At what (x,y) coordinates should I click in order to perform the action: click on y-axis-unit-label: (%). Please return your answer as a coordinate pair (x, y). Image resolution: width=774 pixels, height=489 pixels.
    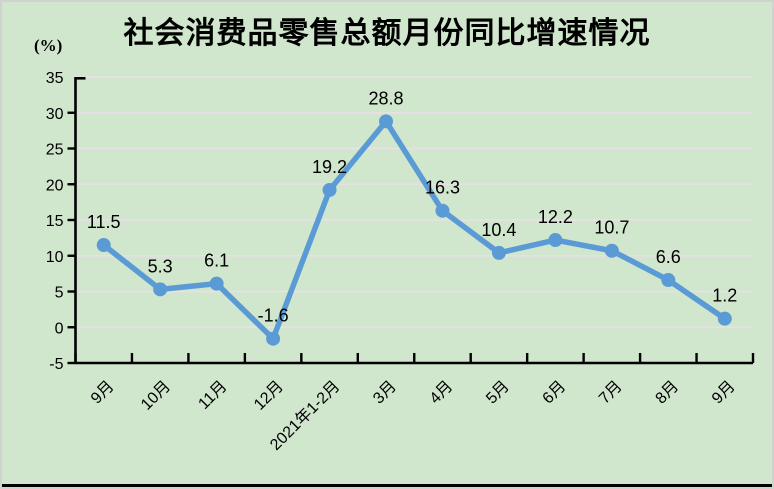
    Looking at the image, I should click on (48, 45).